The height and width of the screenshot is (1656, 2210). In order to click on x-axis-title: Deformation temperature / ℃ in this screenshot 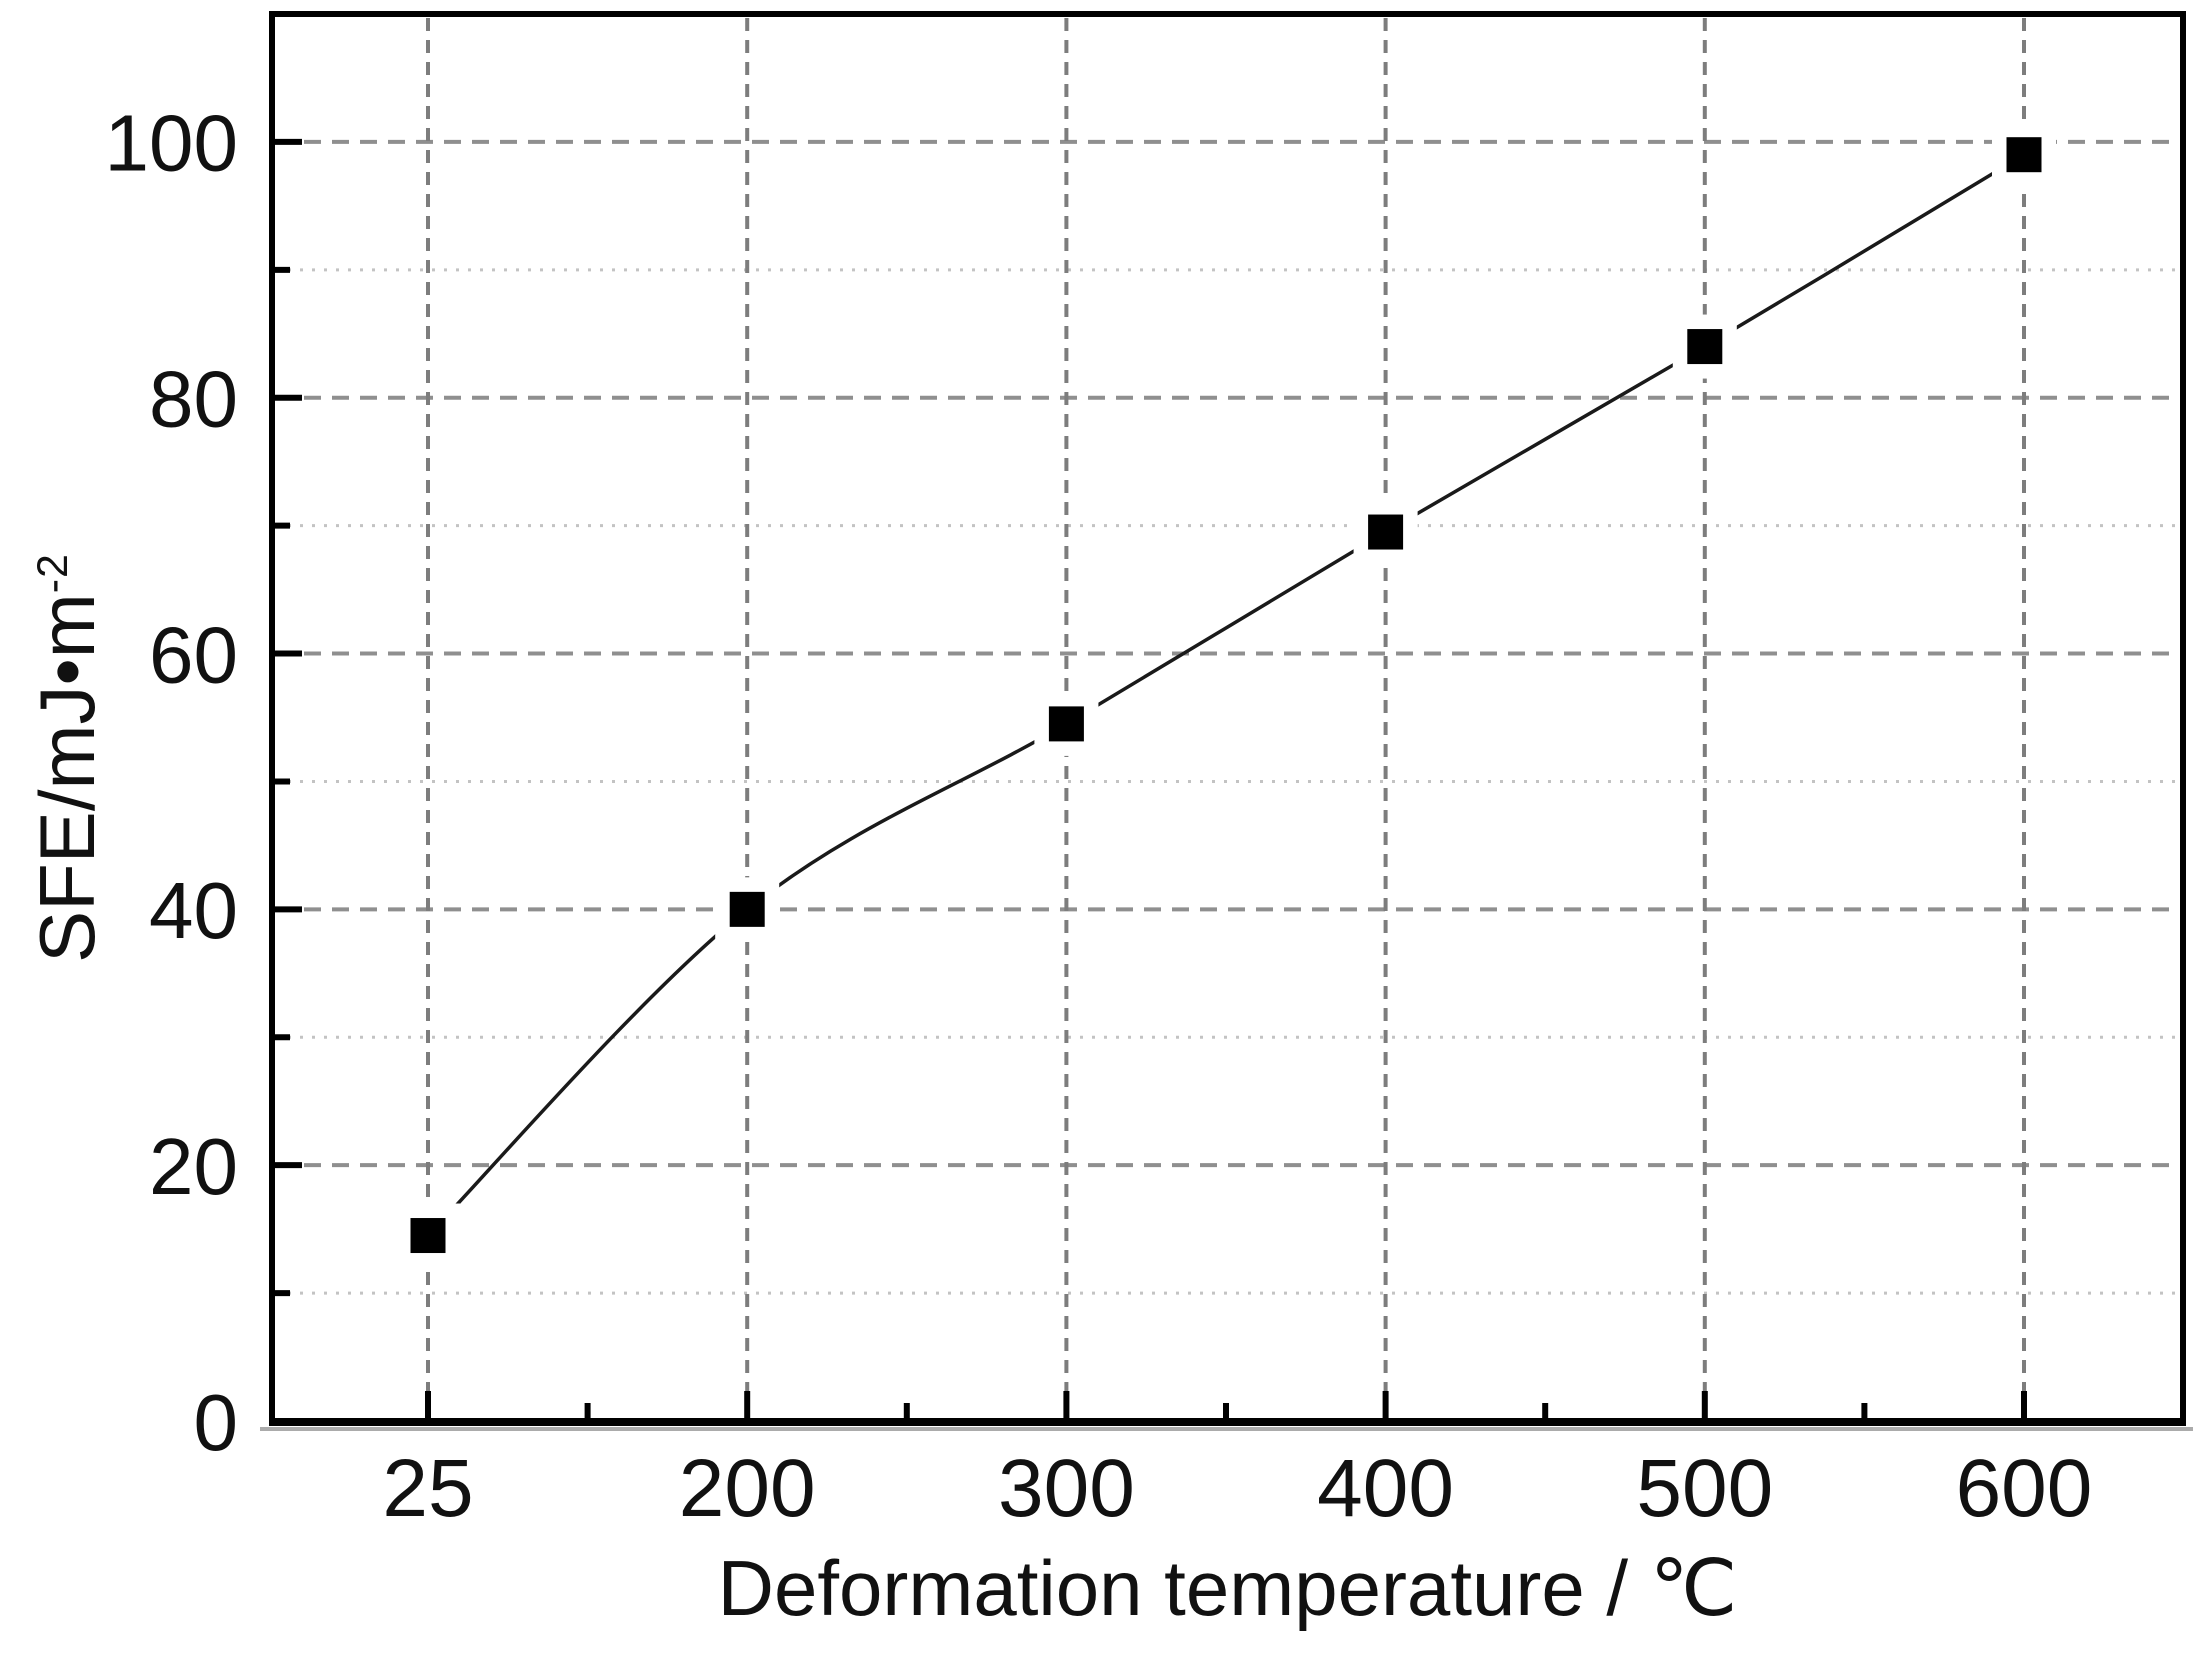, I will do `click(1227, 1588)`.